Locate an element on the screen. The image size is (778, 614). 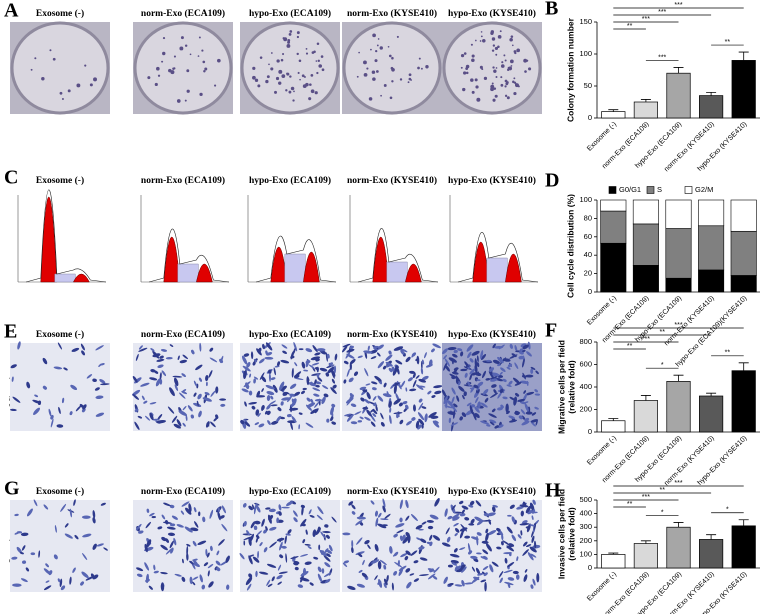
legend-label: G2/M is located at coordinates (704, 189).